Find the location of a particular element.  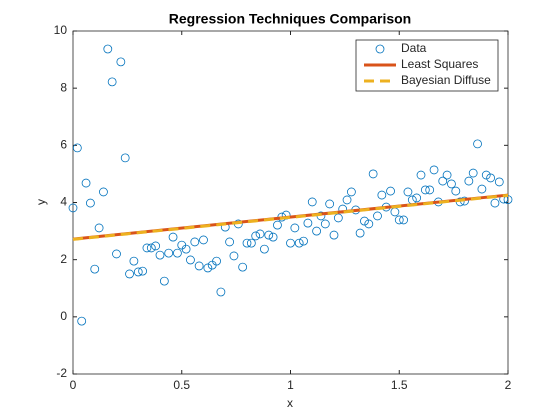

chart-title: Regression Techniques Comparison is located at coordinates (290, 19).